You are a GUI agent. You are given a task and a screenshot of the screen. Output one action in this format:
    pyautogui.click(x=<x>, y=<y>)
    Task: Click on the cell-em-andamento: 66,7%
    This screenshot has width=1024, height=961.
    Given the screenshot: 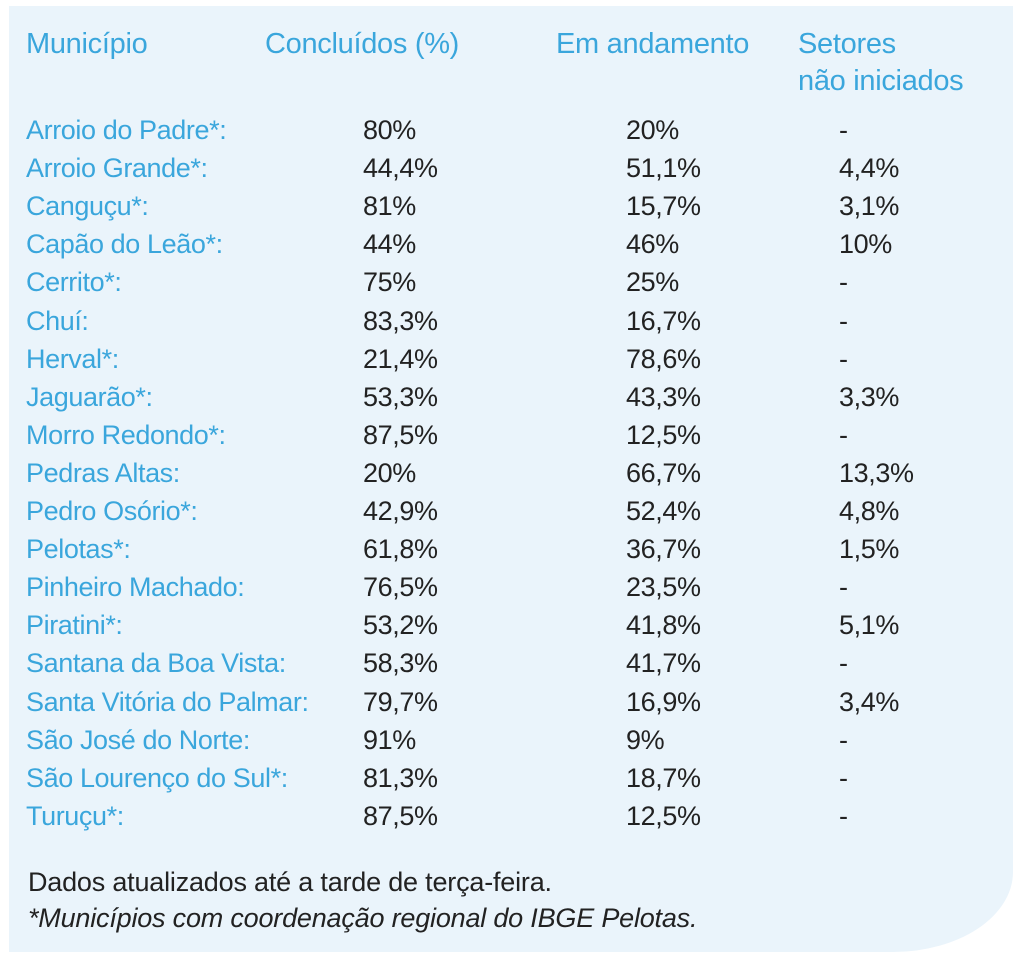 What is the action you would take?
    pyautogui.click(x=663, y=472)
    